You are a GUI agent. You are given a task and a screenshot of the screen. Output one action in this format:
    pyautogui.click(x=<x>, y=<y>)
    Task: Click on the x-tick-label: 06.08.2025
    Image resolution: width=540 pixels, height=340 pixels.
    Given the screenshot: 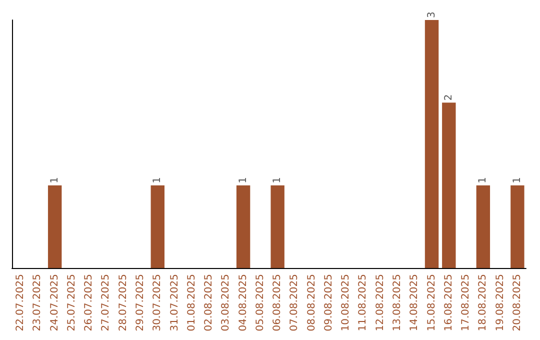 What is the action you would take?
    pyautogui.click(x=278, y=303)
    